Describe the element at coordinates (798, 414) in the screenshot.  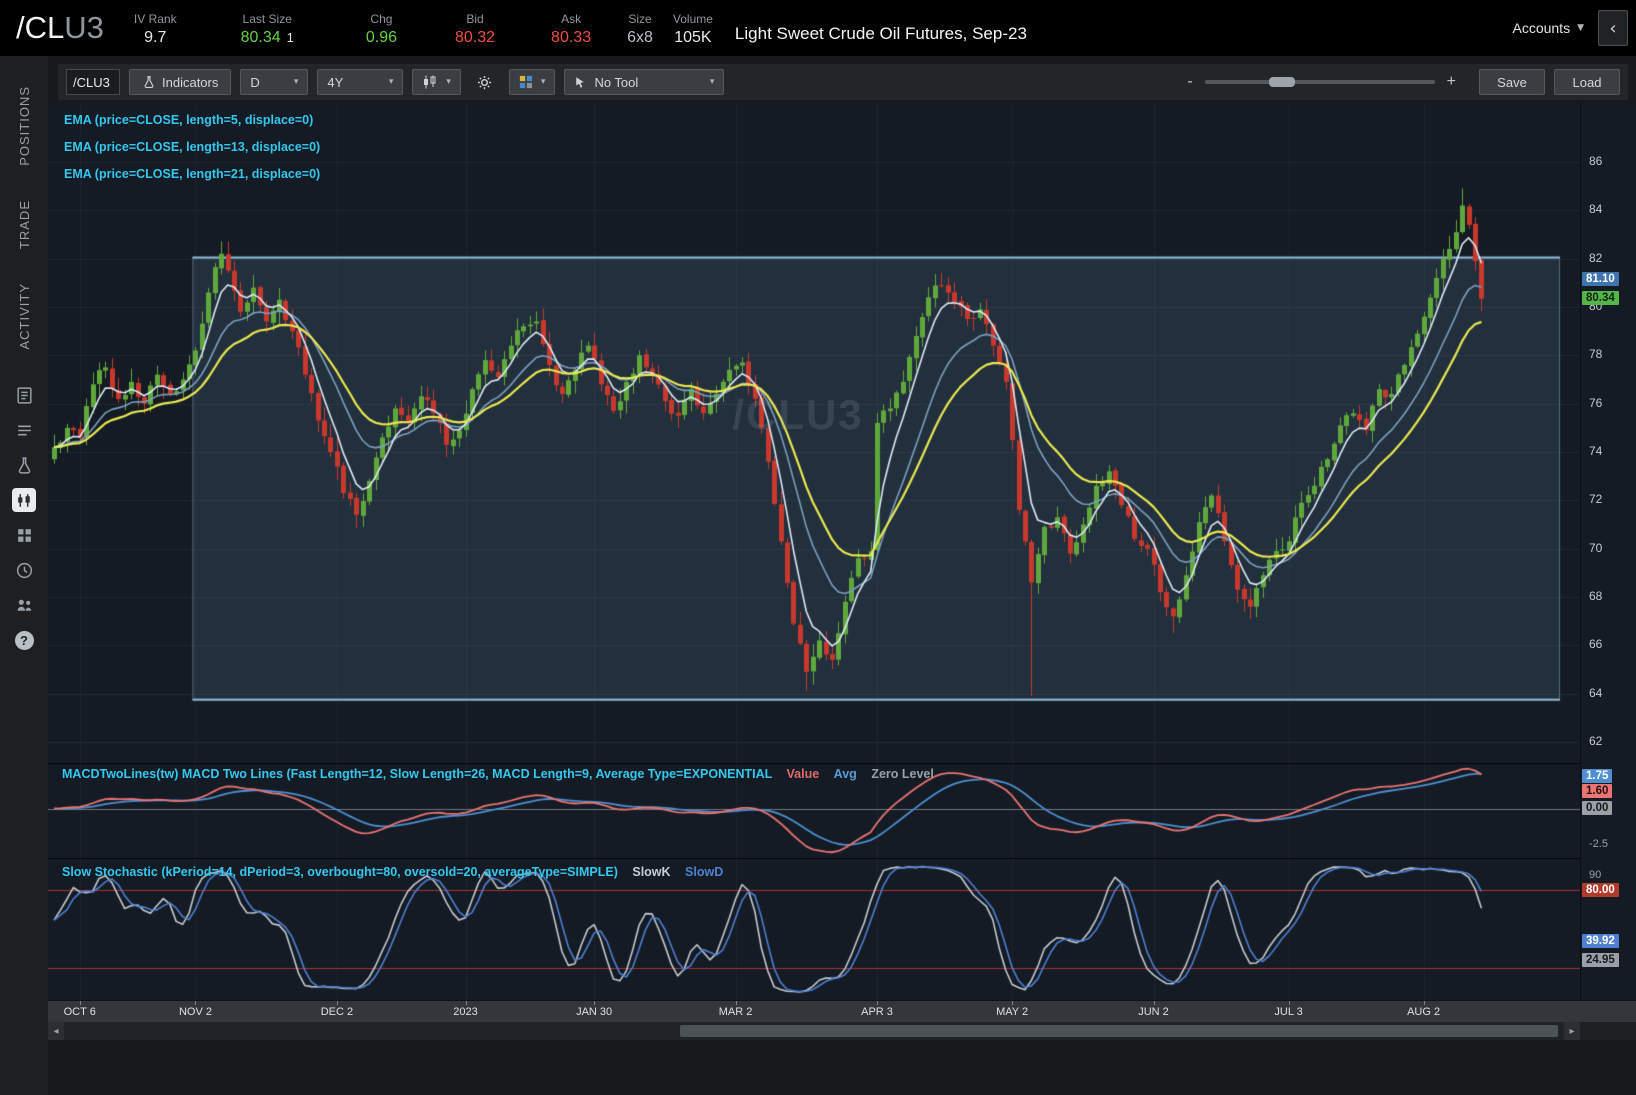
I see `chart-watermark: /CLU3` at that location.